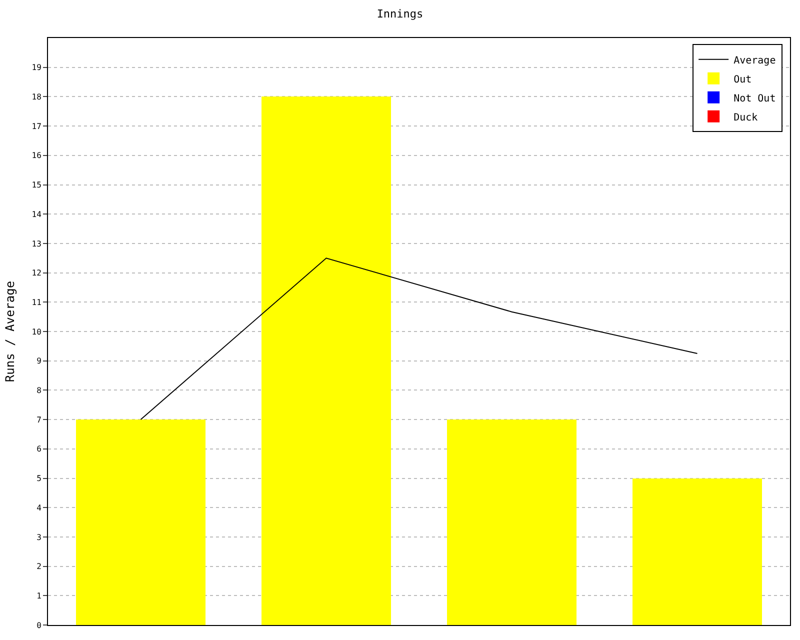 The image size is (800, 640). What do you see at coordinates (39, 361) in the screenshot?
I see `y-tick-label: 9` at bounding box center [39, 361].